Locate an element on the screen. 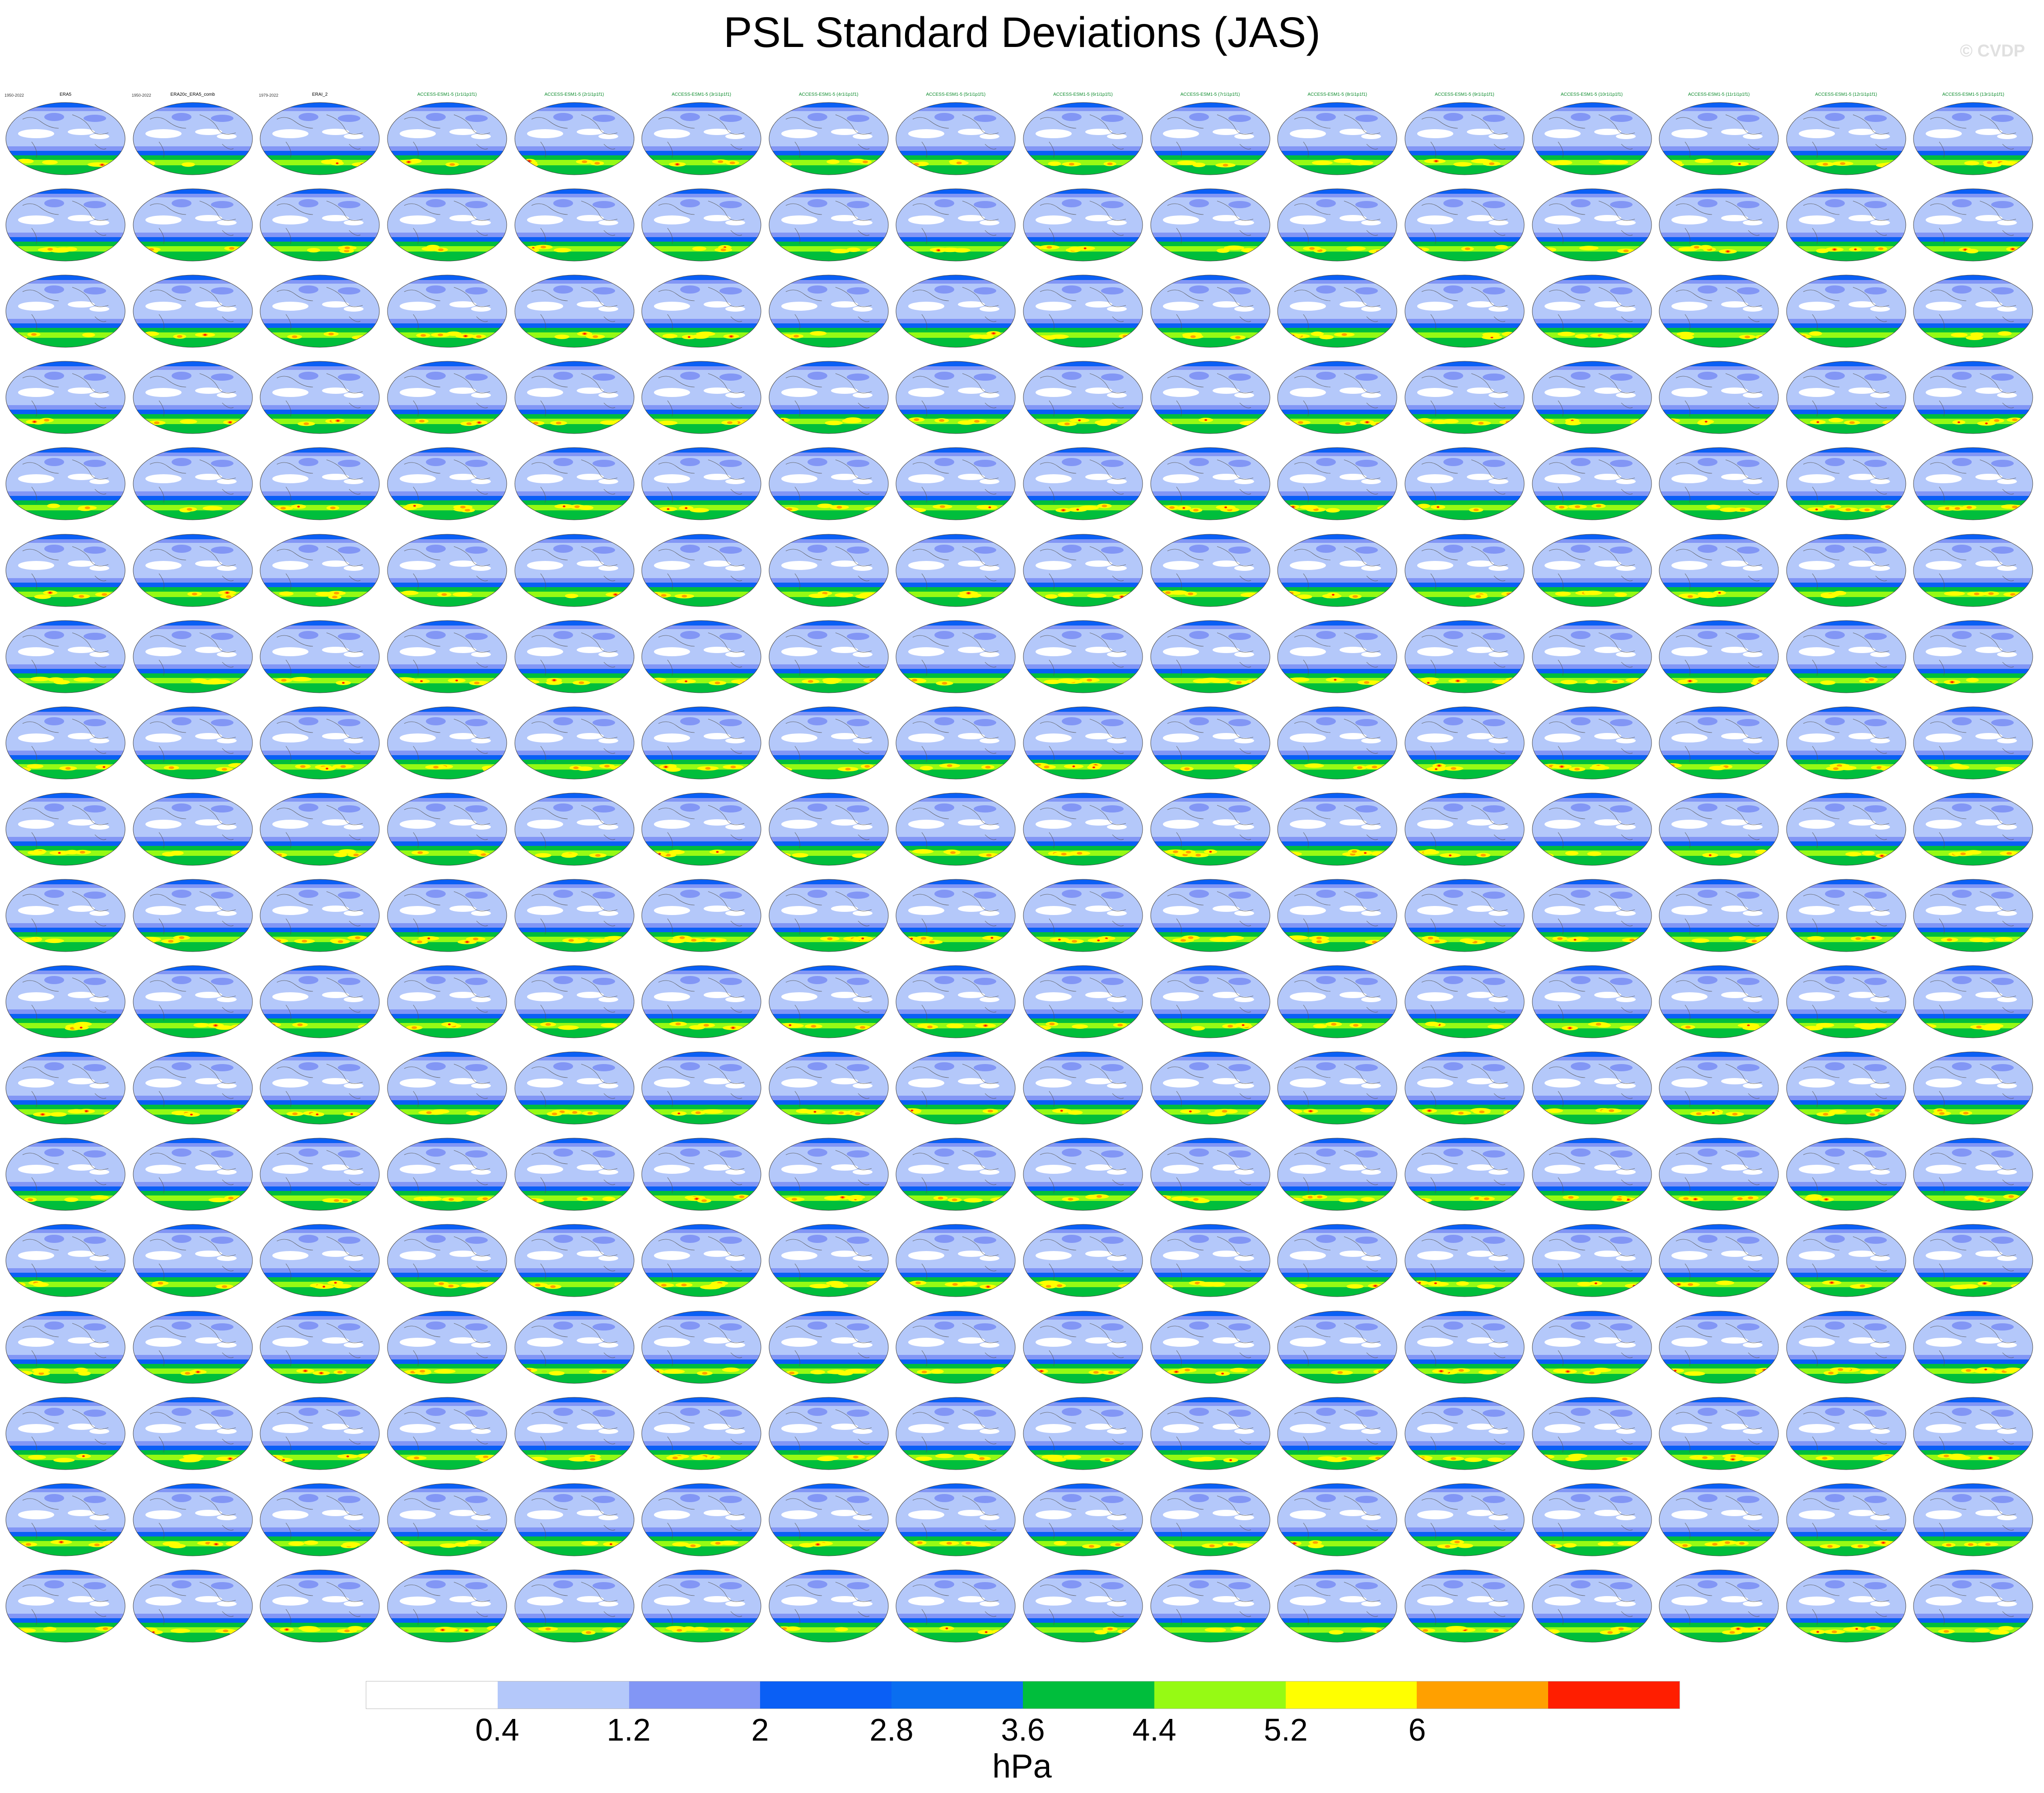 The image size is (2044, 1793). colorbar-tick-label: 3.6 is located at coordinates (1023, 1729).